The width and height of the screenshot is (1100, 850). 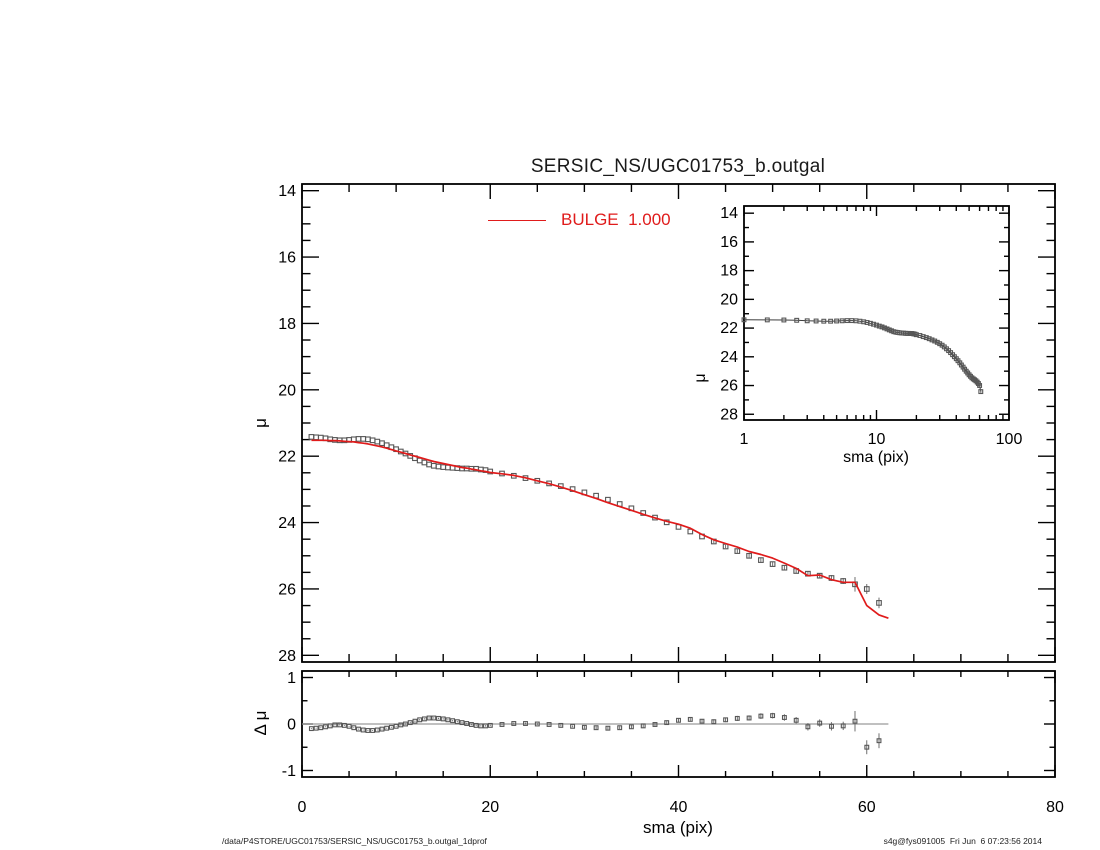 What do you see at coordinates (877, 439) in the screenshot?
I see `svg-text: 10` at bounding box center [877, 439].